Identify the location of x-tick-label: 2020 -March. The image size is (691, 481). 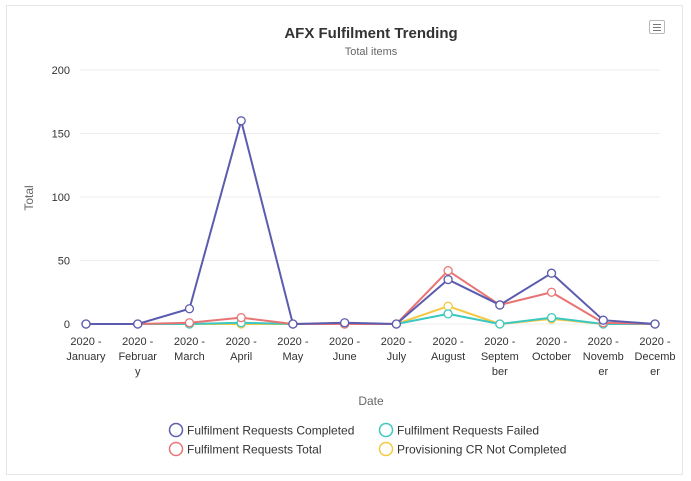
(190, 349).